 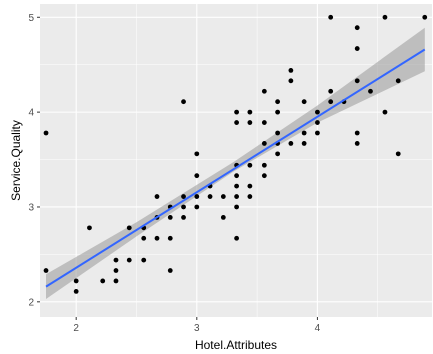 What do you see at coordinates (76, 328) in the screenshot?
I see `x-tick-label: 2` at bounding box center [76, 328].